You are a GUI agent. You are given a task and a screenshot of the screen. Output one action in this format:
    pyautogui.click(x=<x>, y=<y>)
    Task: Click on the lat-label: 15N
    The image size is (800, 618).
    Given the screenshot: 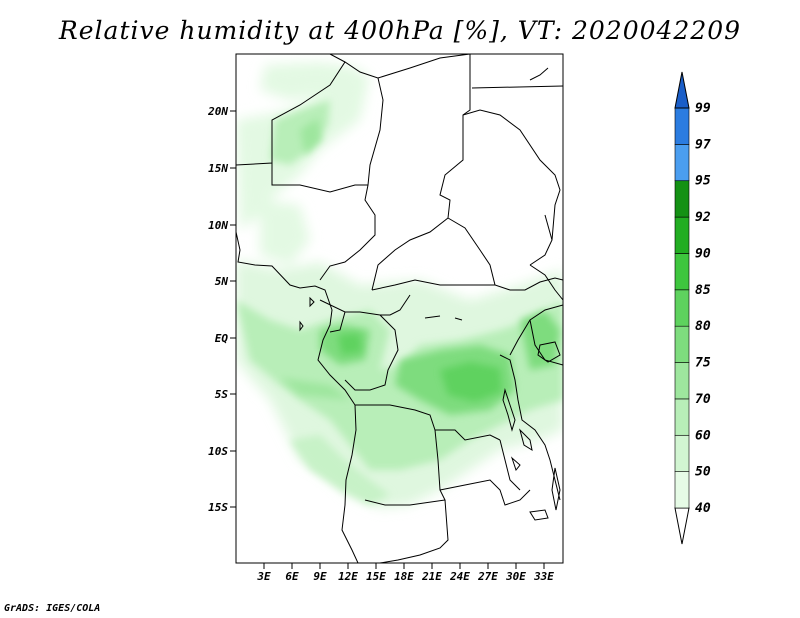 What is the action you would take?
    pyautogui.click(x=218, y=168)
    